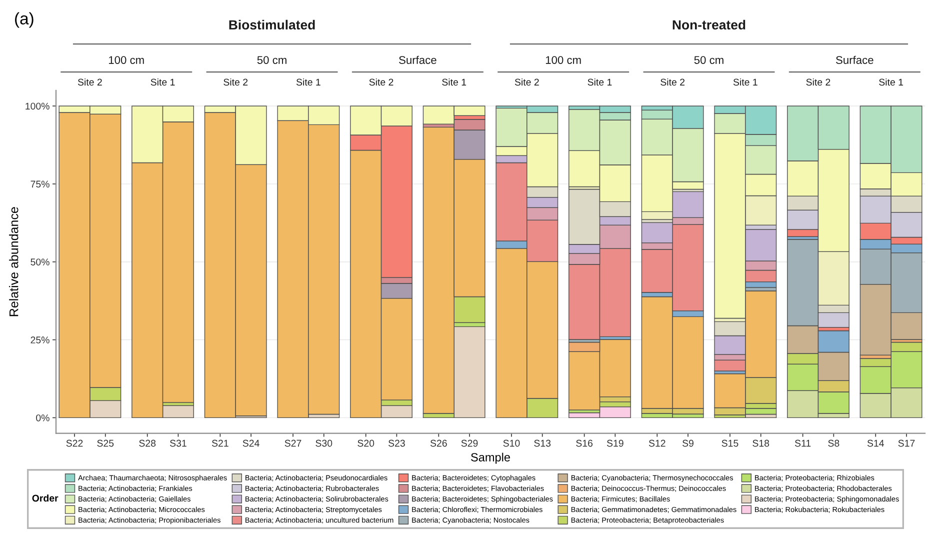 This screenshot has height=535, width=931. Describe the element at coordinates (324, 443) in the screenshot. I see `x-tick-label: S30` at that location.